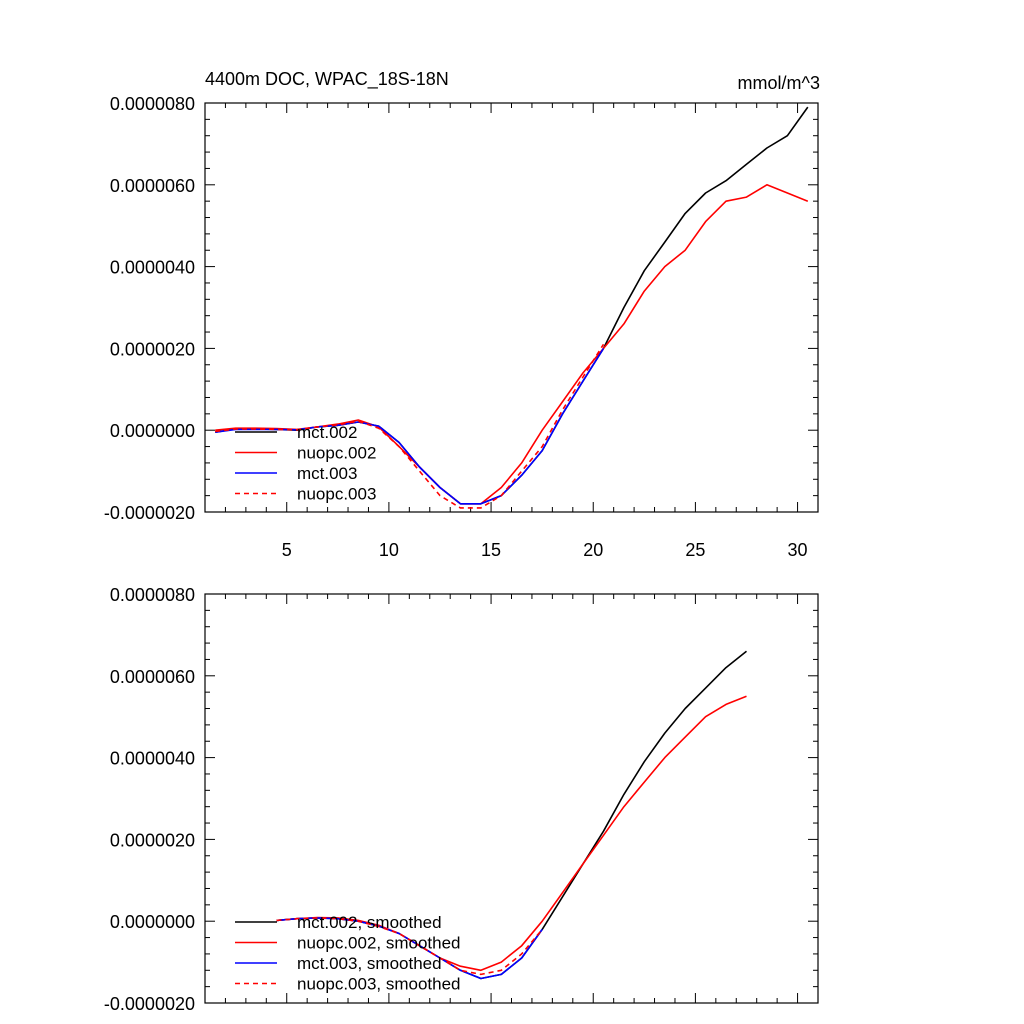 The image size is (1024, 1024). What do you see at coordinates (287, 550) in the screenshot?
I see `x-tick-label: 5` at bounding box center [287, 550].